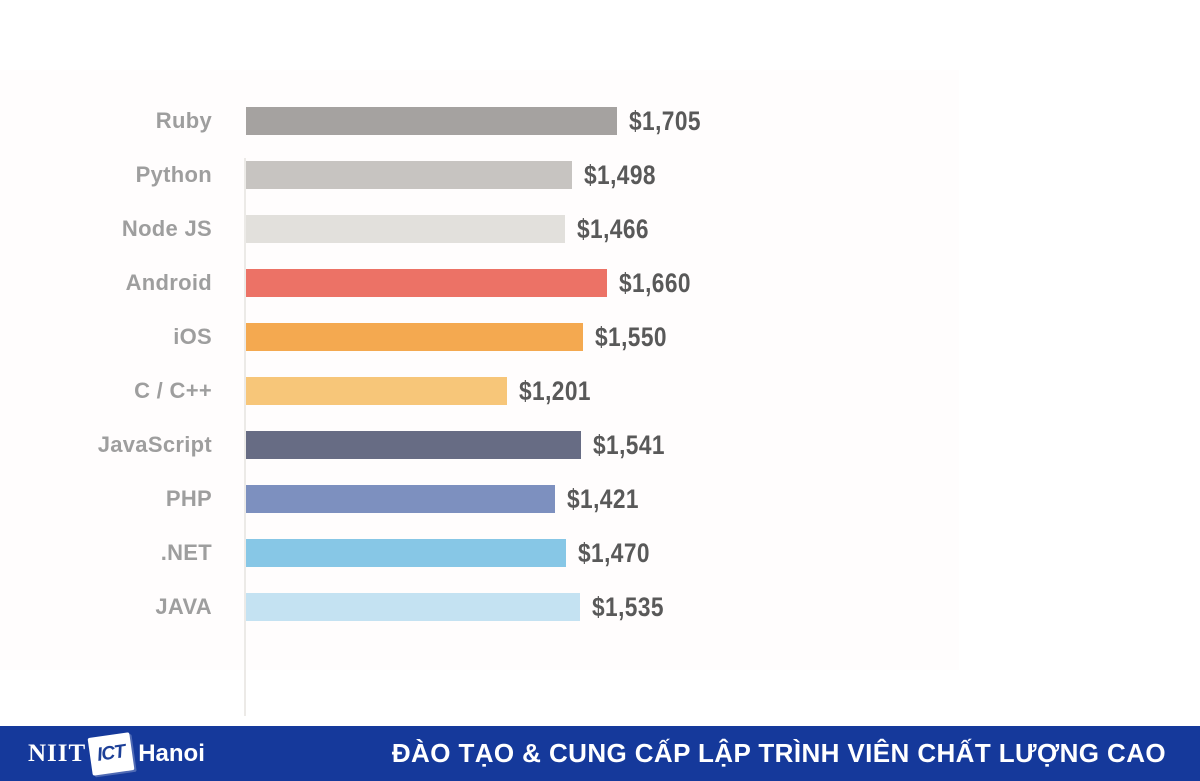 The image size is (1200, 781). What do you see at coordinates (183, 606) in the screenshot?
I see `bar-label: JAVA` at bounding box center [183, 606].